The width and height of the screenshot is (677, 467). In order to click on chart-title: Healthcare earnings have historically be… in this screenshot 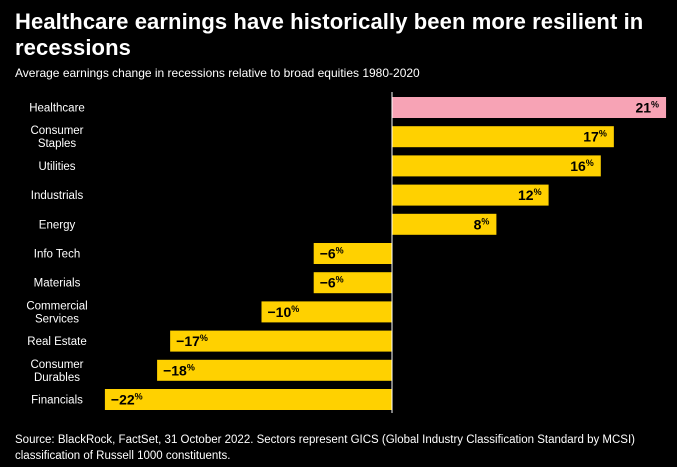, I will do `click(329, 34)`.